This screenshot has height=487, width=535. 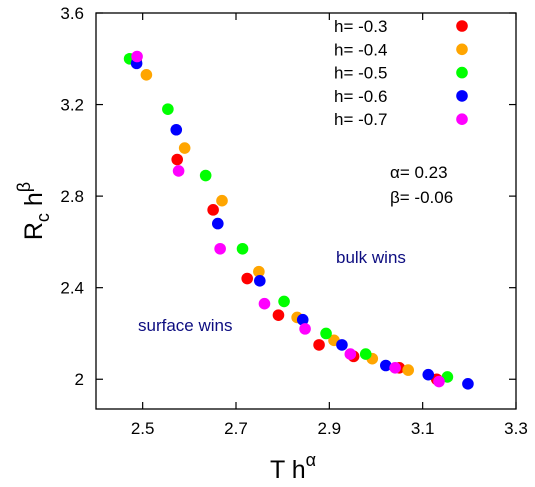 What do you see at coordinates (360, 26) in the screenshot?
I see `legend-label: h= -0.3` at bounding box center [360, 26].